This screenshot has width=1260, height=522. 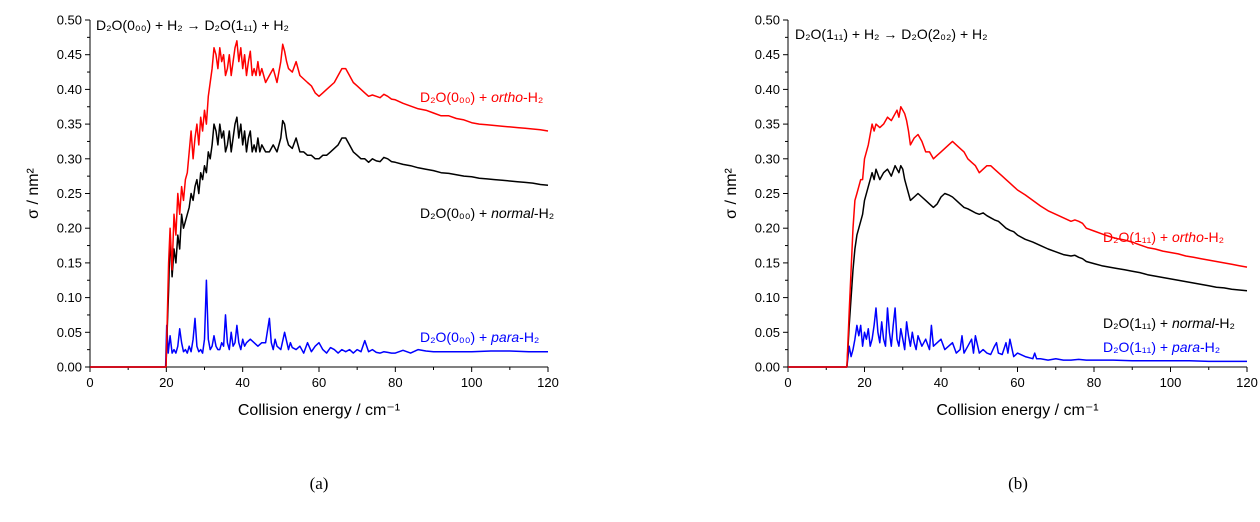 What do you see at coordinates (1161, 347) in the screenshot?
I see `series-label-para: D₂O(1₁₁) + para-H₂` at bounding box center [1161, 347].